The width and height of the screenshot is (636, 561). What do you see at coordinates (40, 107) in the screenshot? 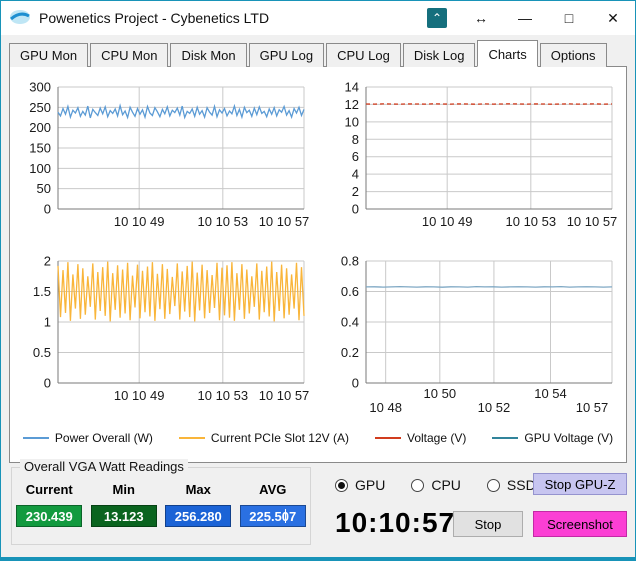
I see `svg-text: 250` at bounding box center [40, 107].